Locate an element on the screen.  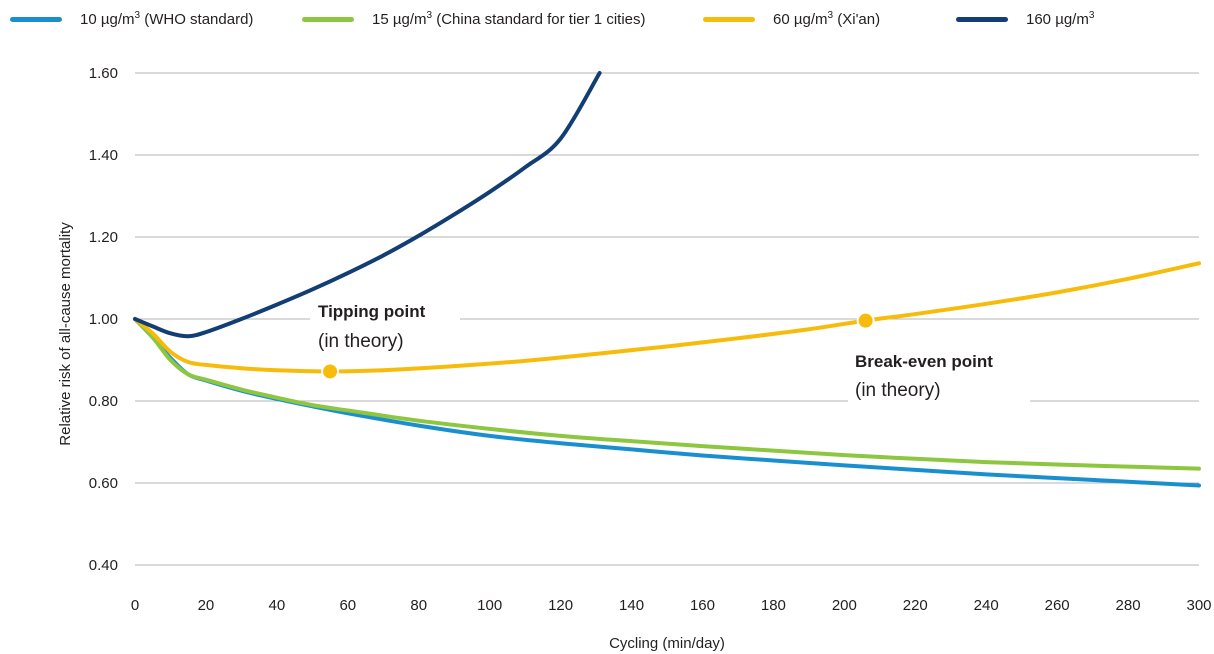
legend-item-xian: 60 µg/m3 (Xi'an) is located at coordinates (791, 19).